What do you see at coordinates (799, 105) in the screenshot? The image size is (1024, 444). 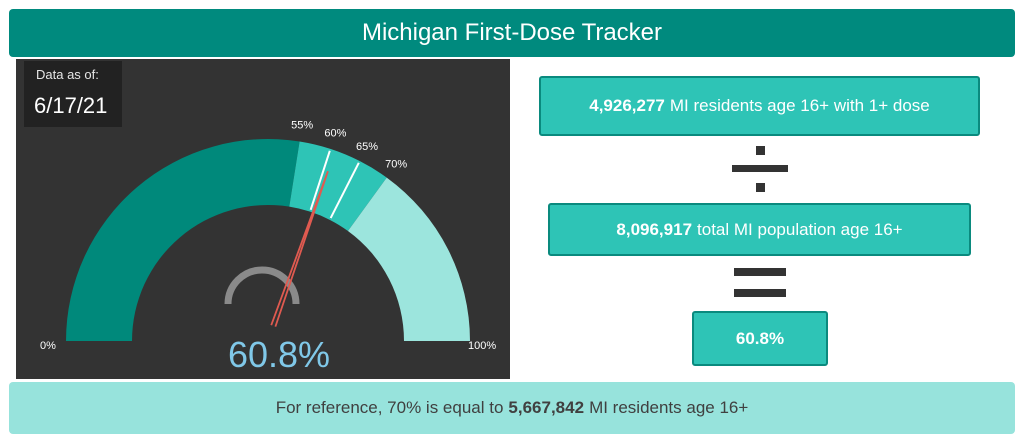 I see `numerator-text: MI residents age 16+ with 1+ dose` at bounding box center [799, 105].